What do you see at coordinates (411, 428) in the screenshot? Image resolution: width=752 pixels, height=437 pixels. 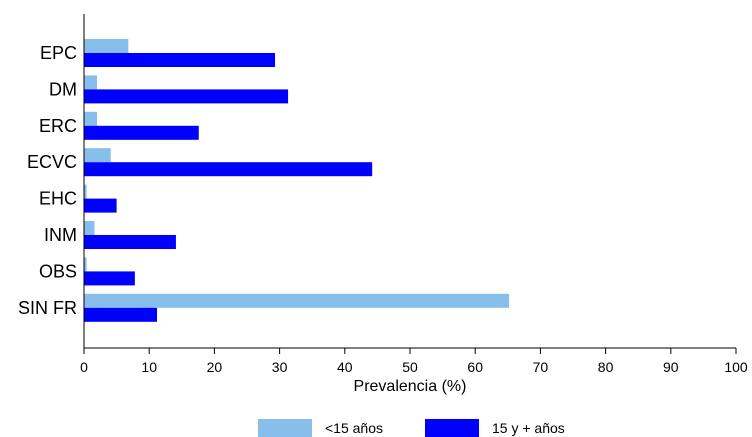 I see `legend: <15 años 15 y + años` at bounding box center [411, 428].